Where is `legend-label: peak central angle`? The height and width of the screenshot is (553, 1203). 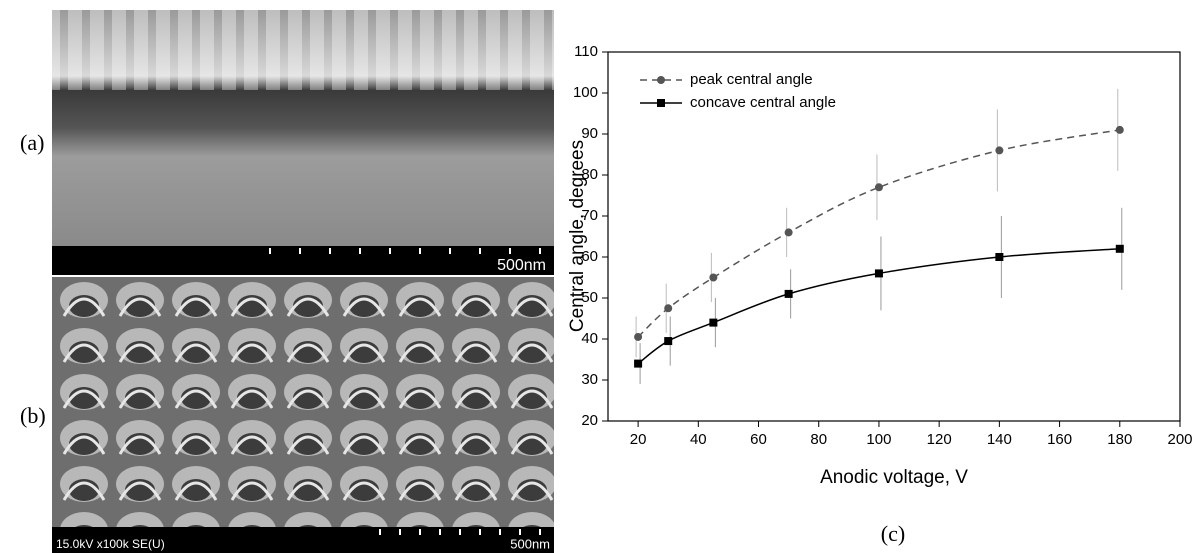
legend-label: peak central angle is located at coordinates (751, 79).